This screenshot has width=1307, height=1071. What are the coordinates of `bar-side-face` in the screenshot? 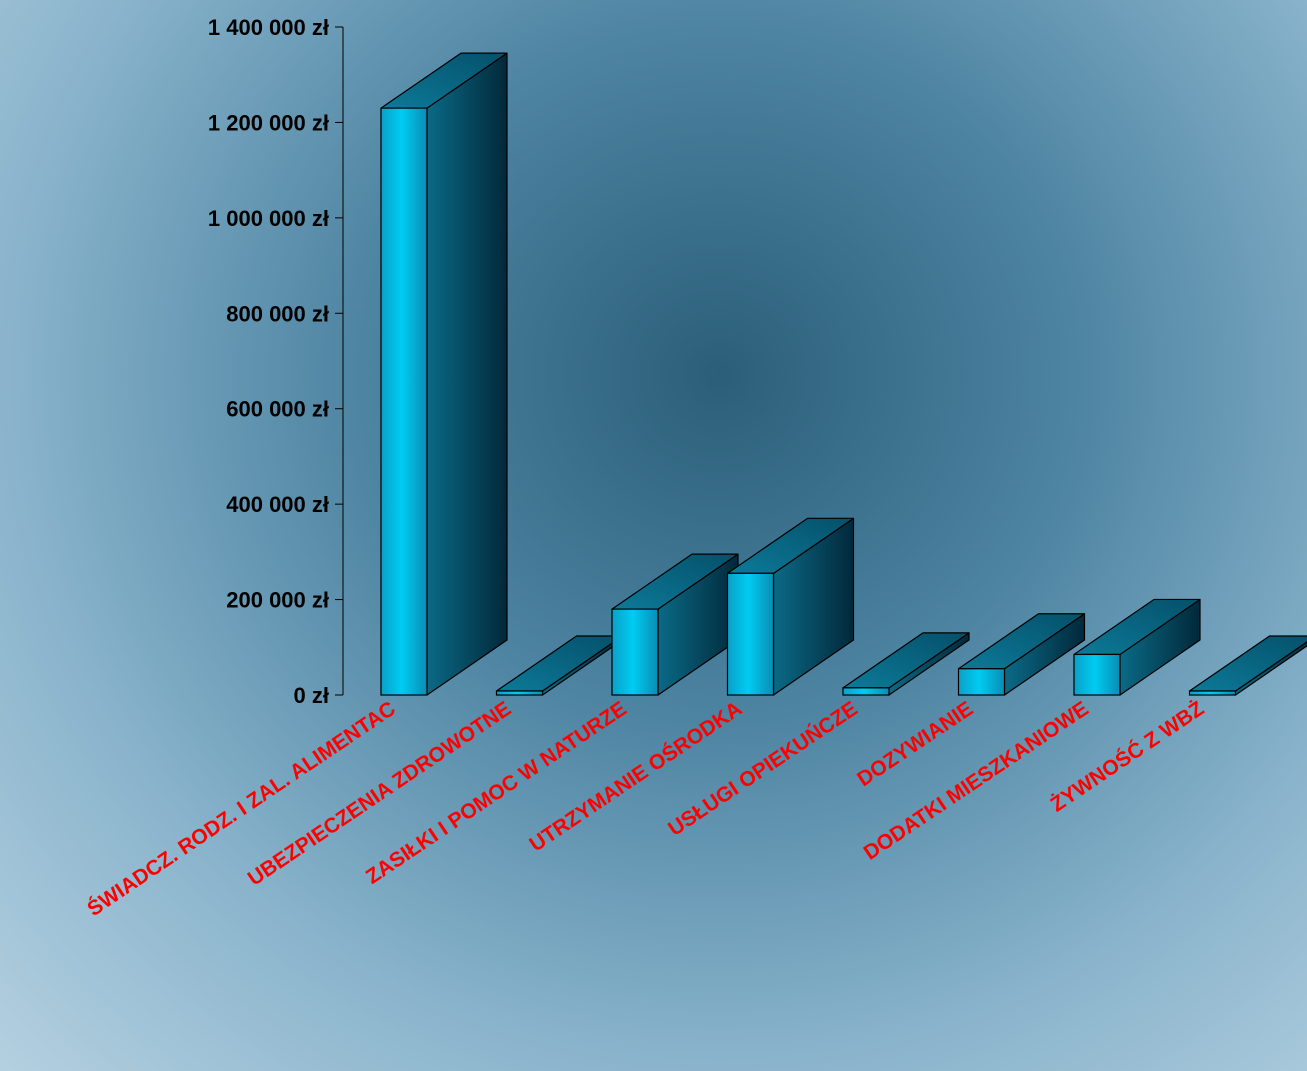 It's located at (467, 374).